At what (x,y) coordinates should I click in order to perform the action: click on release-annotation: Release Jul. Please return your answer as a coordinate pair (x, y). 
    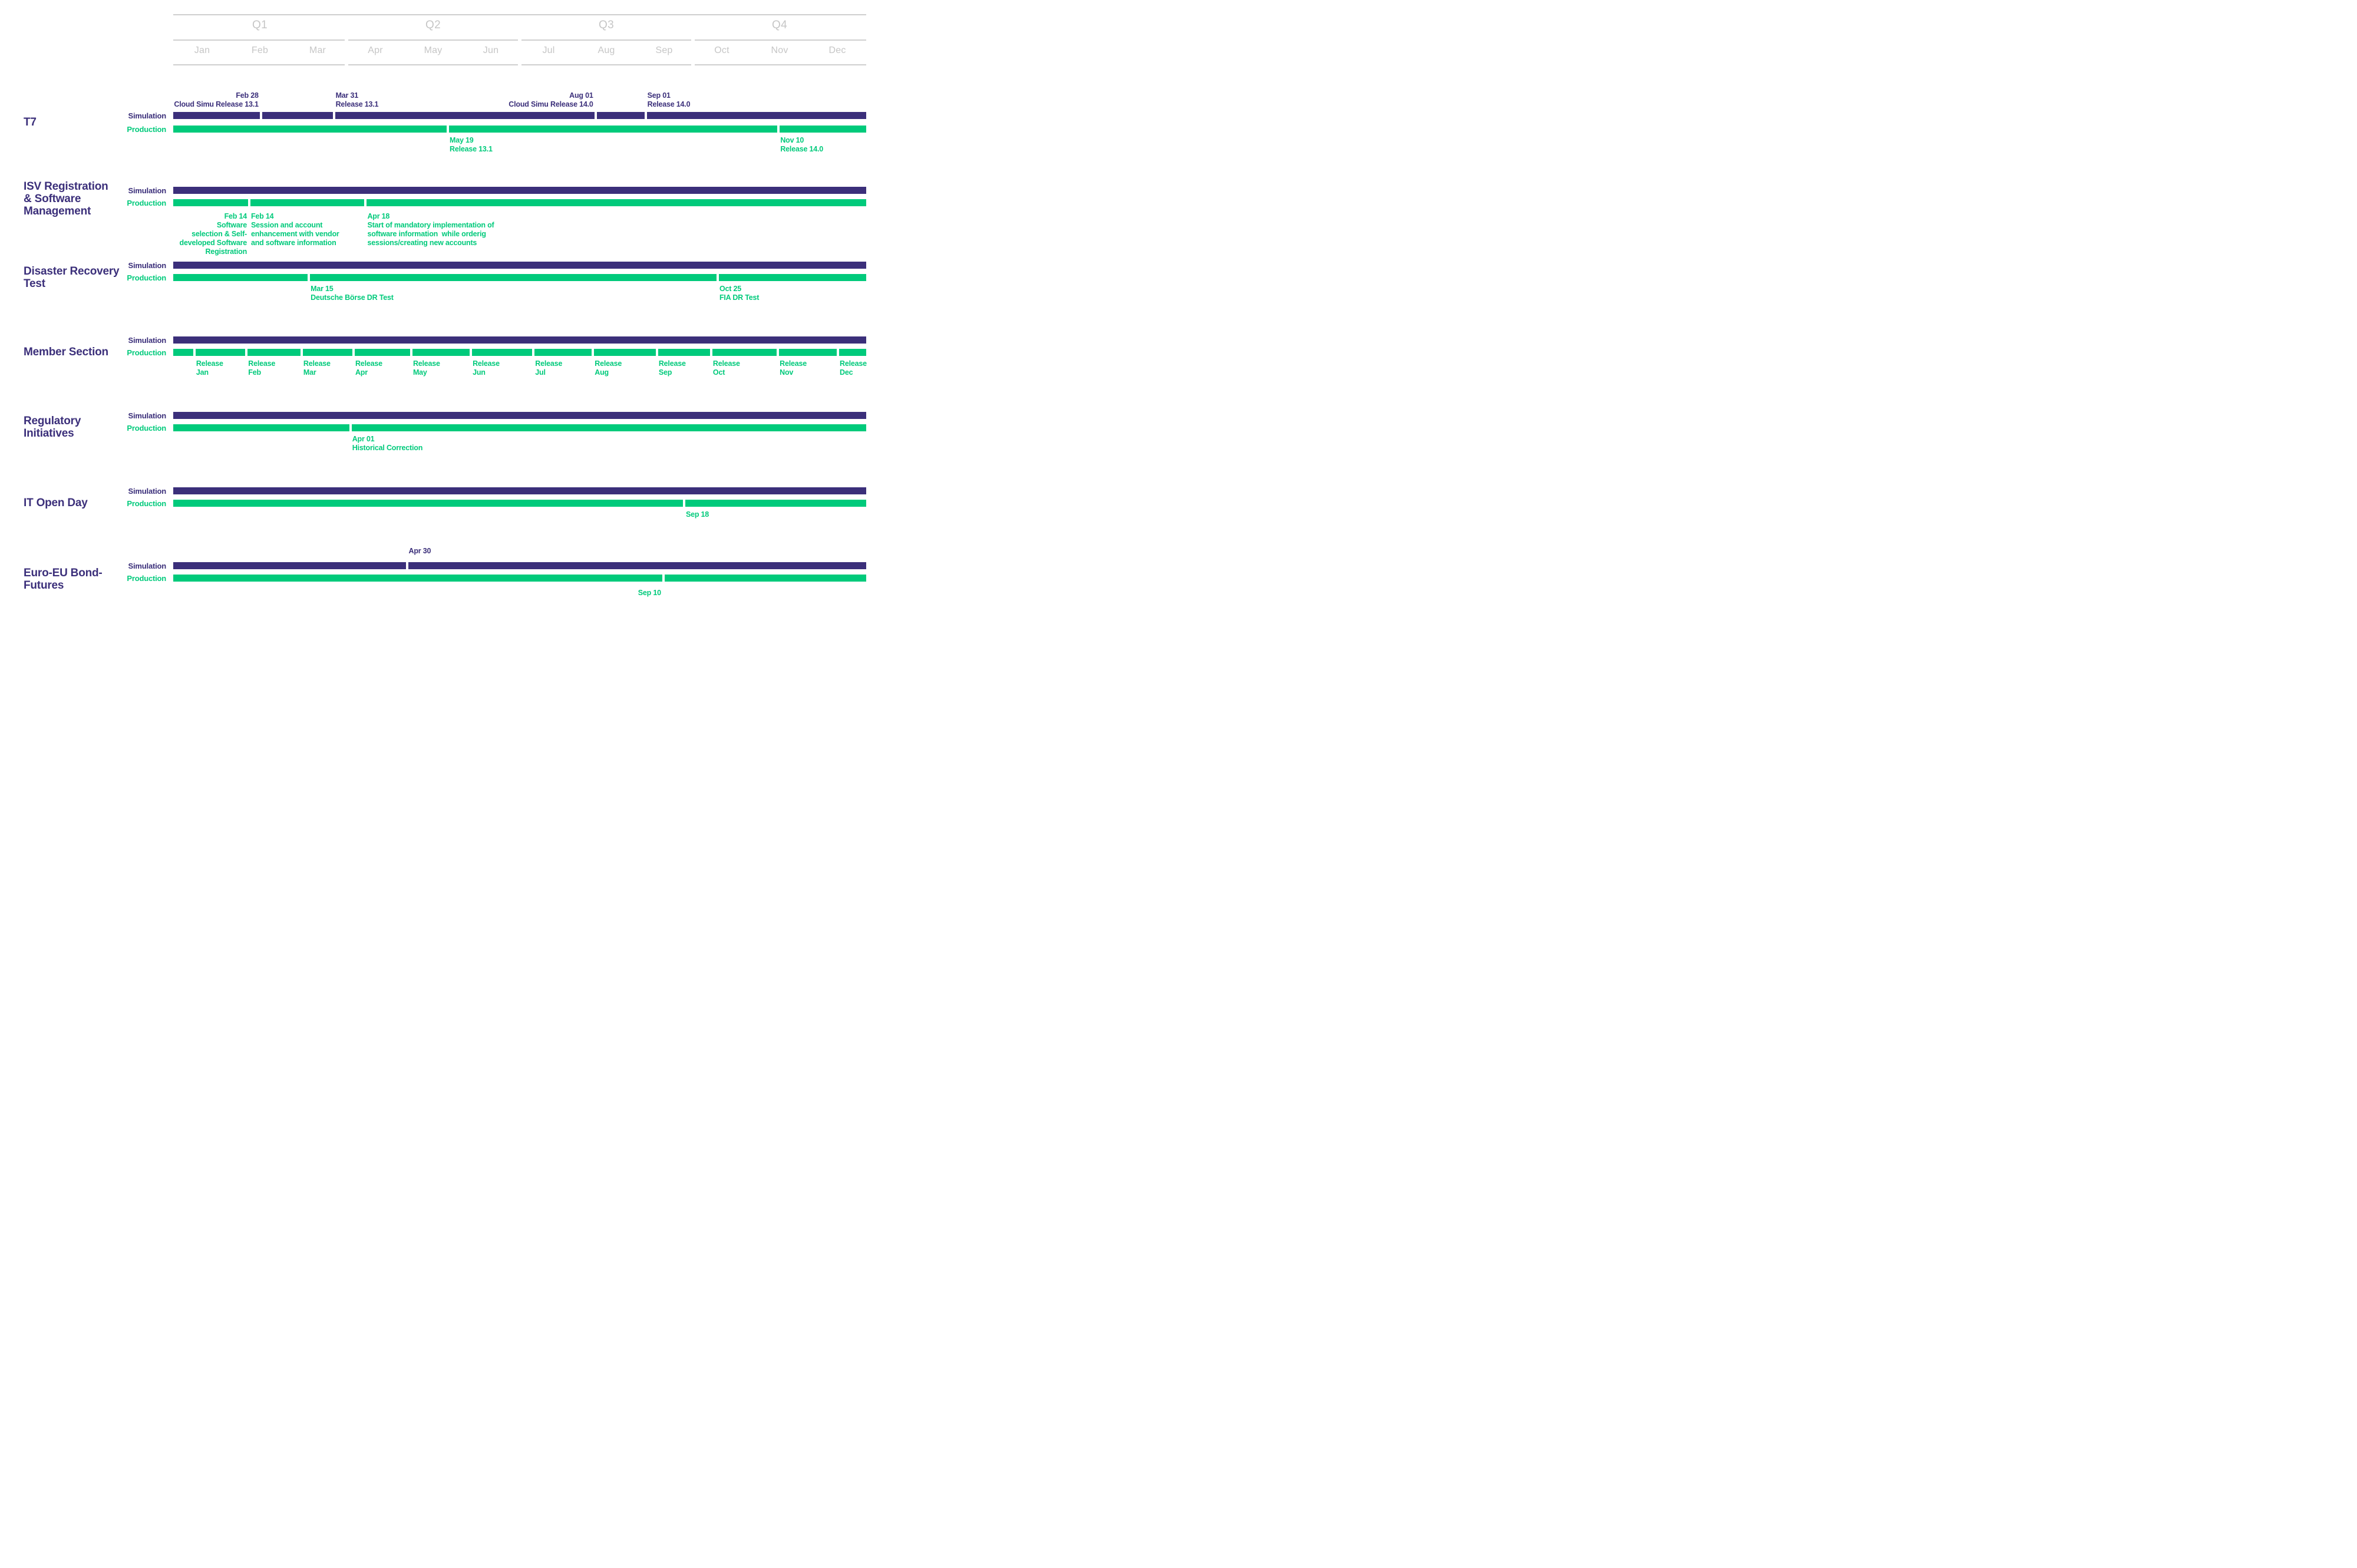
    Looking at the image, I should click on (548, 368).